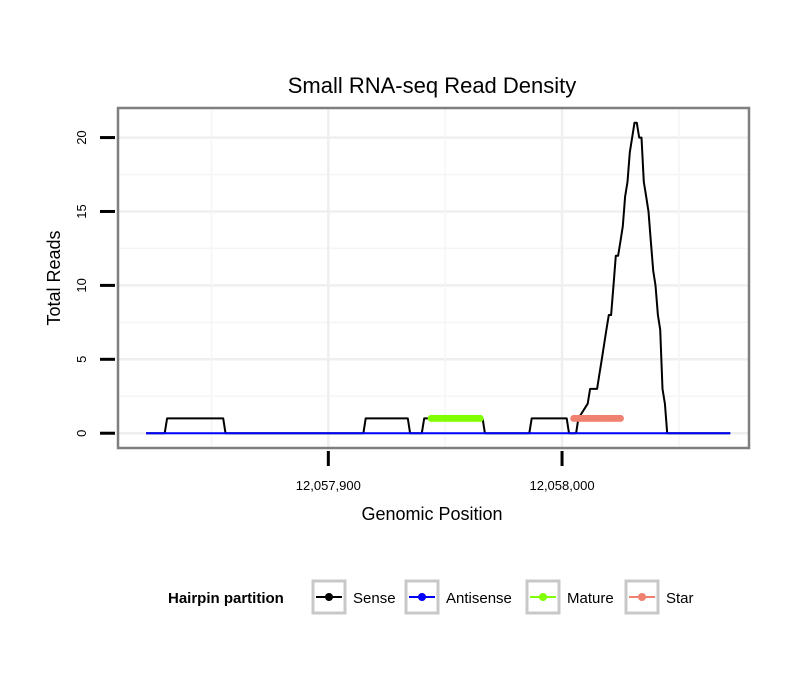  Describe the element at coordinates (422, 597) in the screenshot. I see `legend-key-point-antisense` at that location.